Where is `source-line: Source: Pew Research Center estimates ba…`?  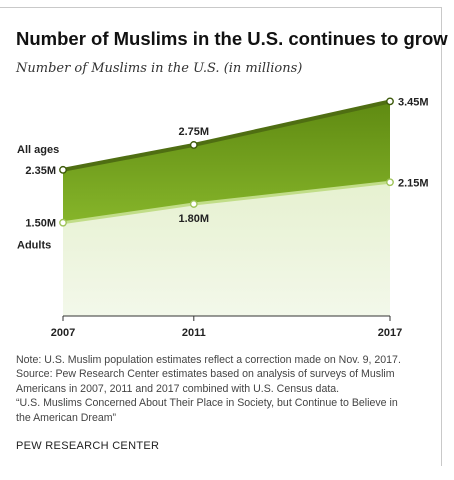
source-line: Source: Pew Research Center estimates ba… is located at coordinates (205, 374).